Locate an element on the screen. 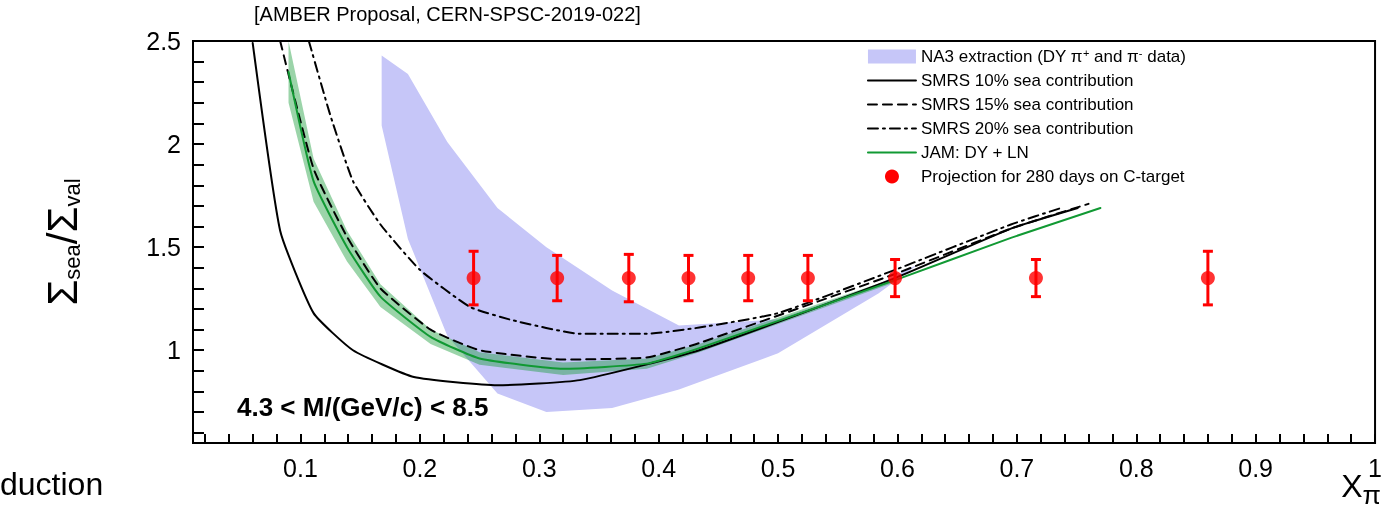 The width and height of the screenshot is (1385, 509). x-tick-label: 0.9 is located at coordinates (1256, 467).